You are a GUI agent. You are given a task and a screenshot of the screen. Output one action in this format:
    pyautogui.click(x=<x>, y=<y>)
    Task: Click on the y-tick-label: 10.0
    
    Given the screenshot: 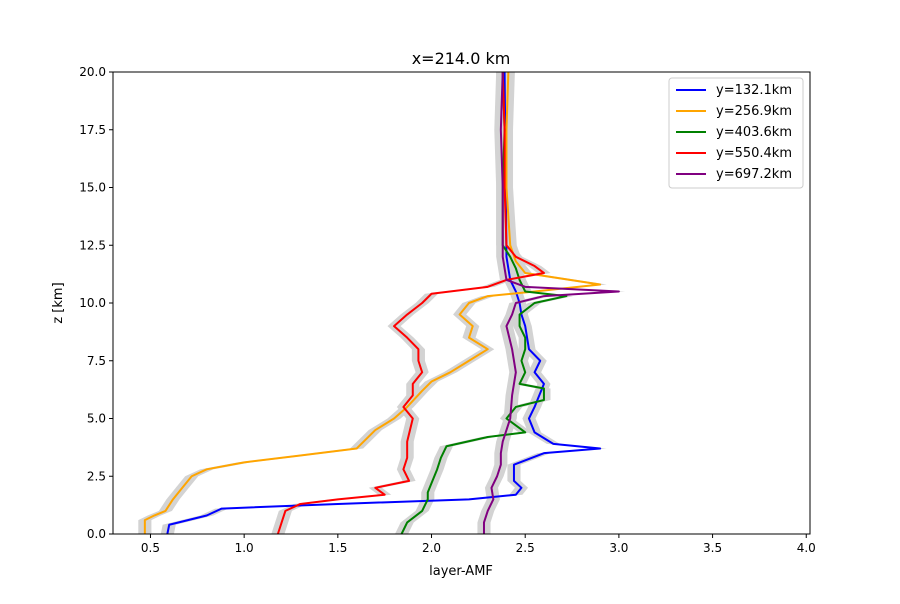 What is the action you would take?
    pyautogui.click(x=92, y=303)
    